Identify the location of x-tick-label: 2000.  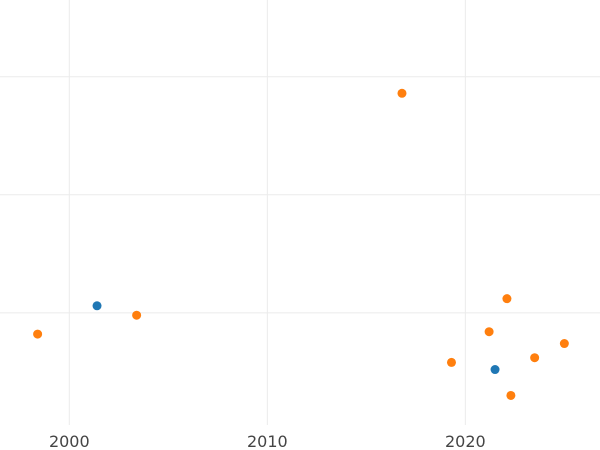
(69, 441).